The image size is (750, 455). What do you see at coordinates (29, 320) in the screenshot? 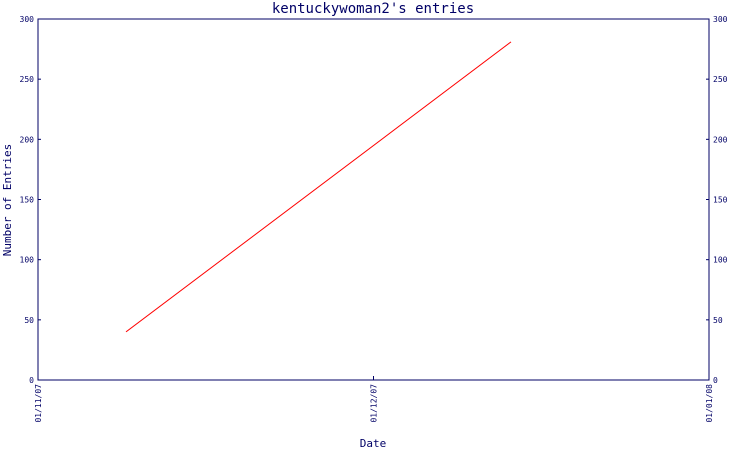
I see `y-tick-label-left: 50` at bounding box center [29, 320].